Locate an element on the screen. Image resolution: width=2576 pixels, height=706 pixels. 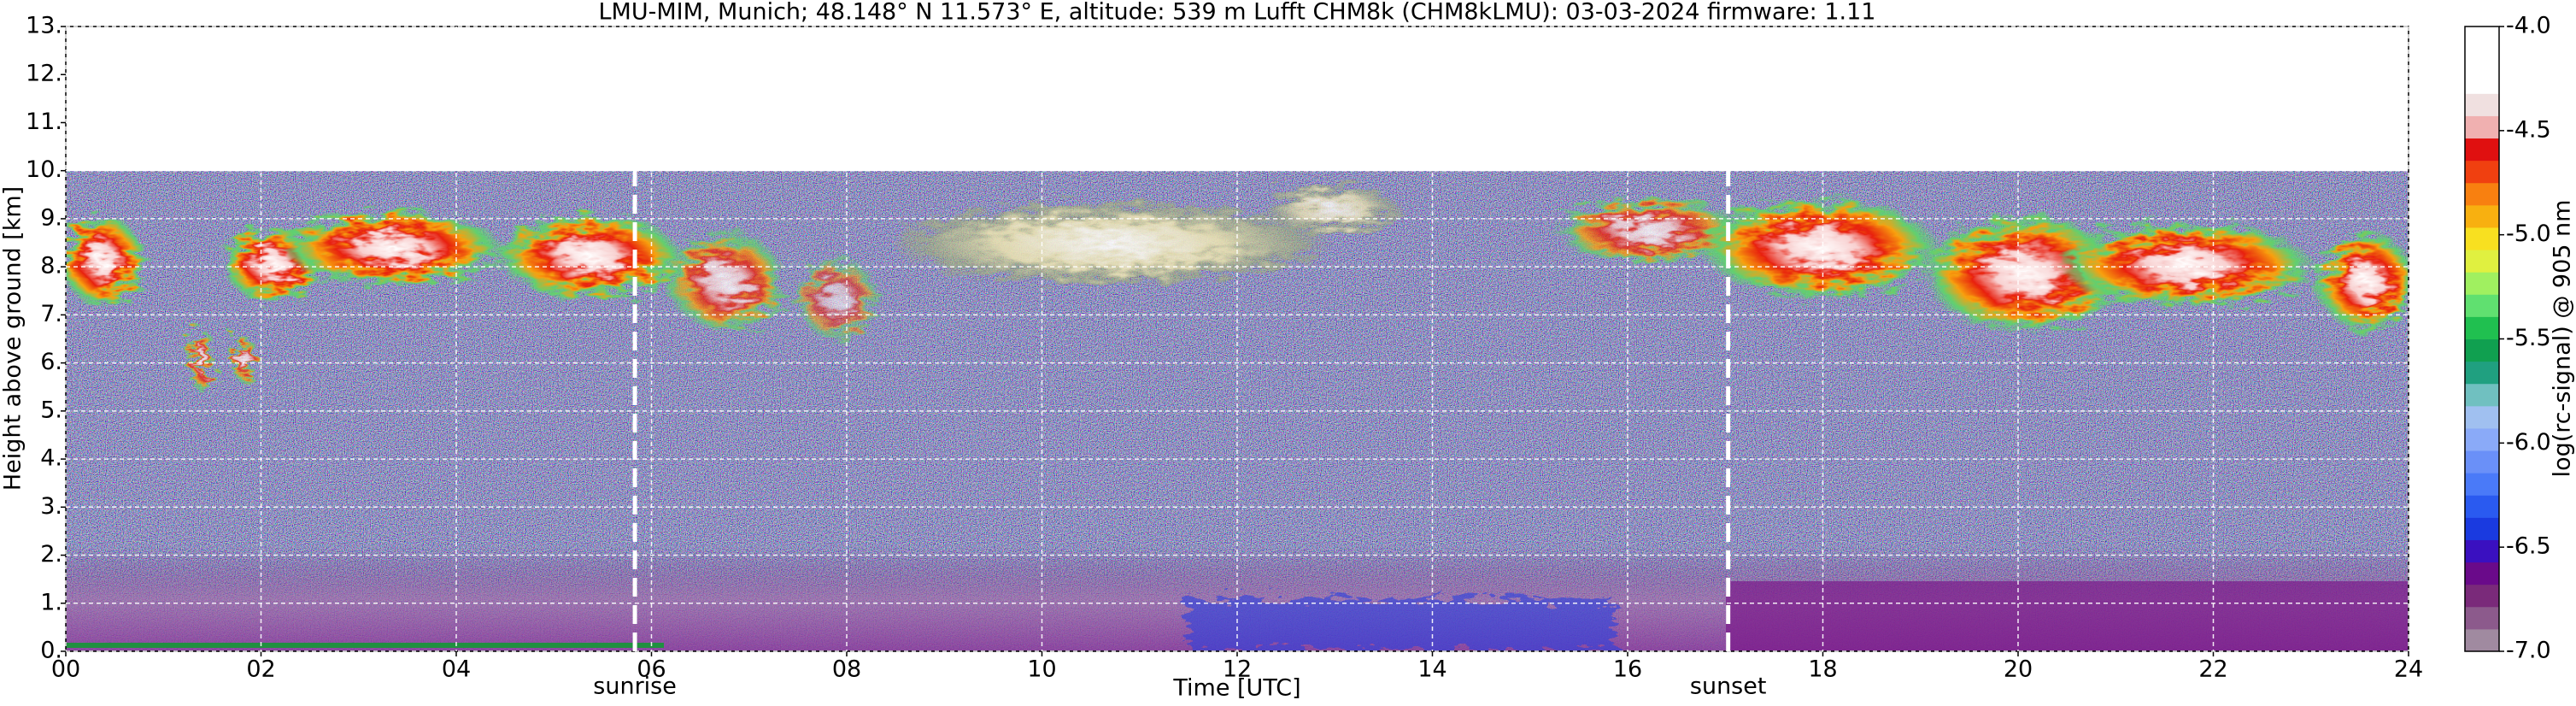
colorbar-tick-label: -4.0 is located at coordinates (2528, 26).